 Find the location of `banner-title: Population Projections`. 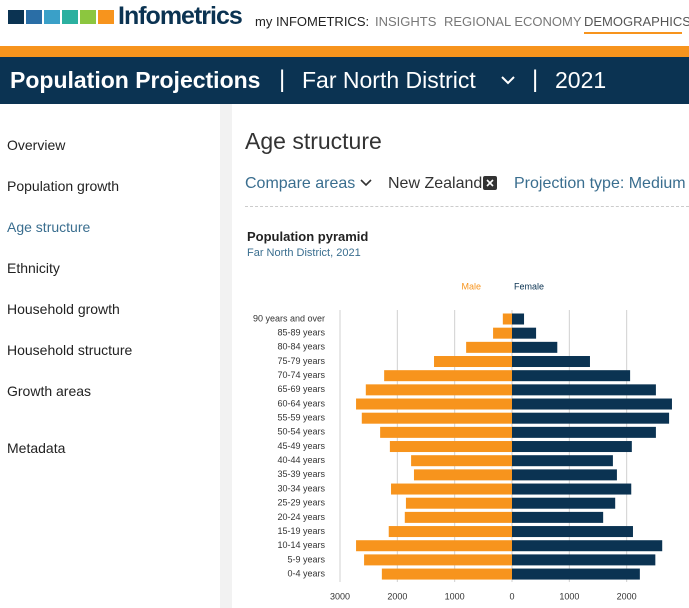

banner-title: Population Projections is located at coordinates (135, 80).